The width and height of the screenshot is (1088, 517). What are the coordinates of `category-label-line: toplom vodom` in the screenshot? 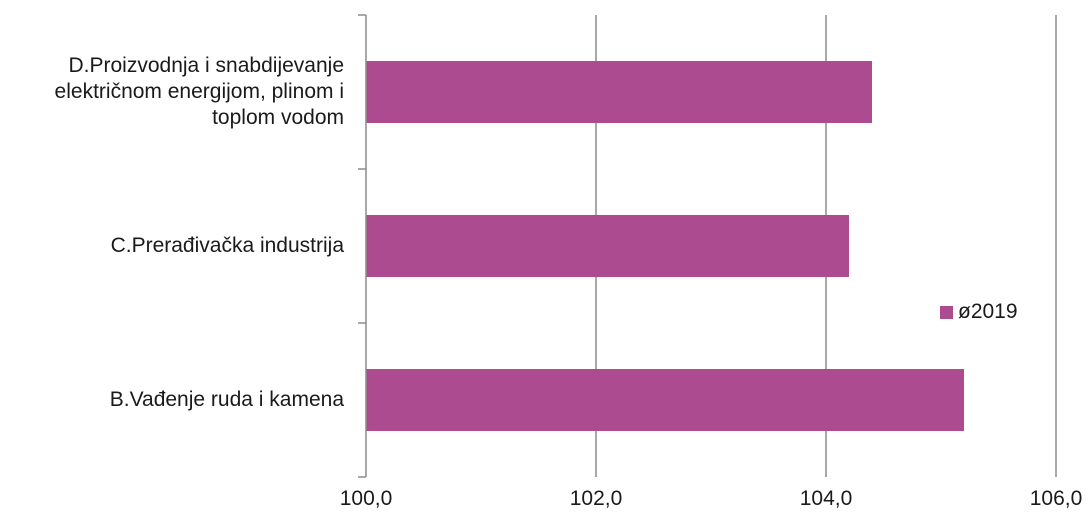 It's located at (278, 117).